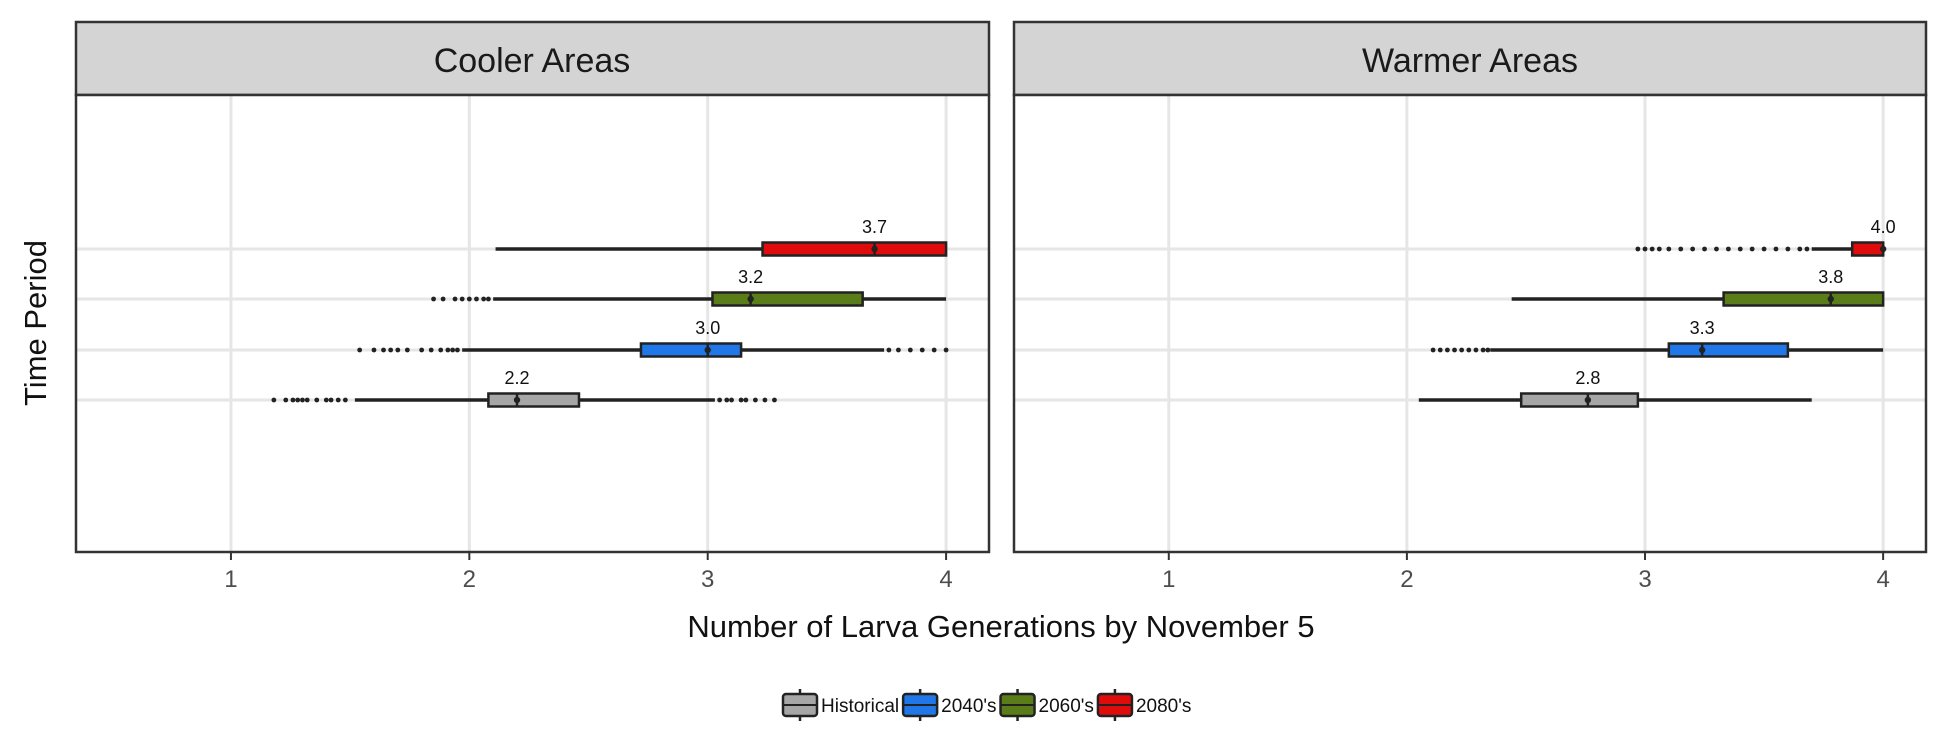 Image resolution: width=1950 pixels, height=750 pixels. Describe the element at coordinates (588, 572) in the screenshot. I see `x-axis-cooler: 1 2 3 4` at that location.